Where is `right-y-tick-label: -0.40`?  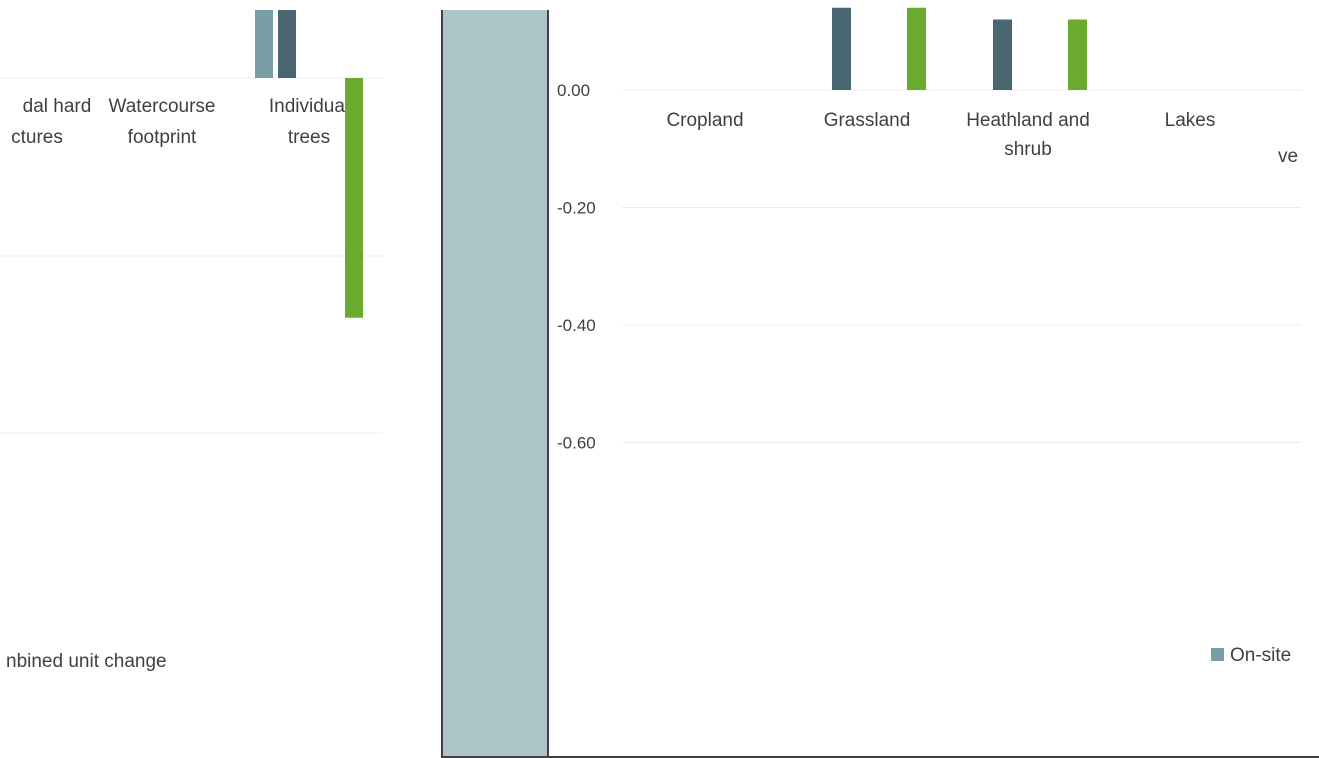
right-y-tick-label: -0.40 is located at coordinates (576, 325).